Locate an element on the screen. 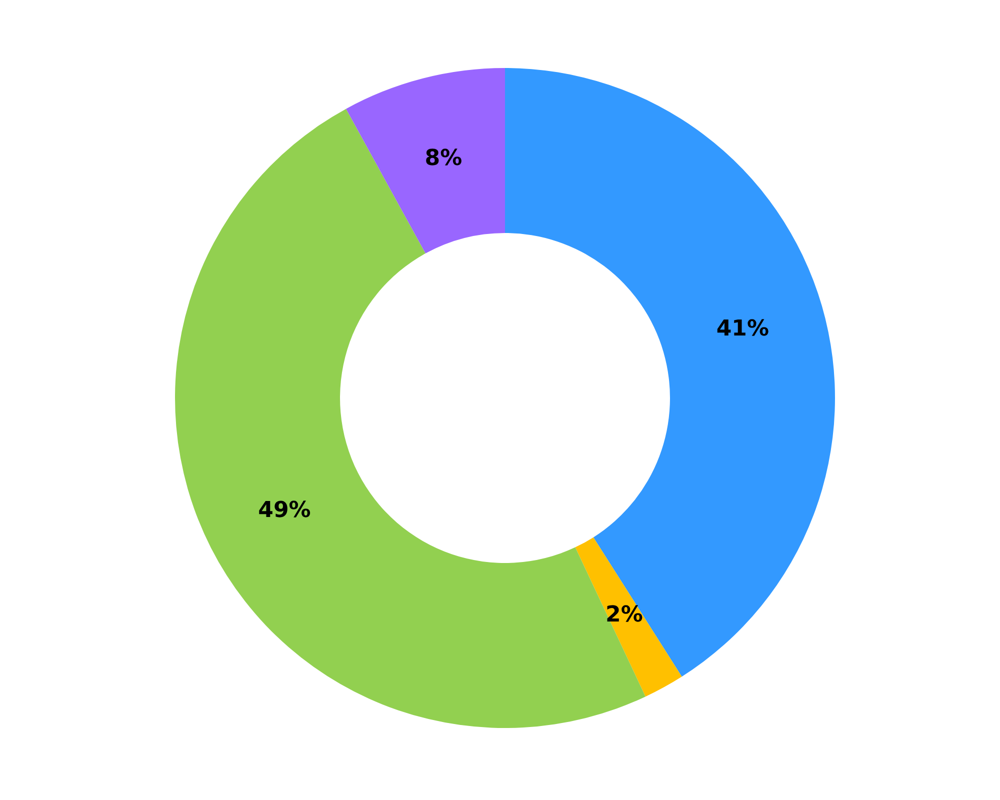  data-label: 2% is located at coordinates (624, 615).